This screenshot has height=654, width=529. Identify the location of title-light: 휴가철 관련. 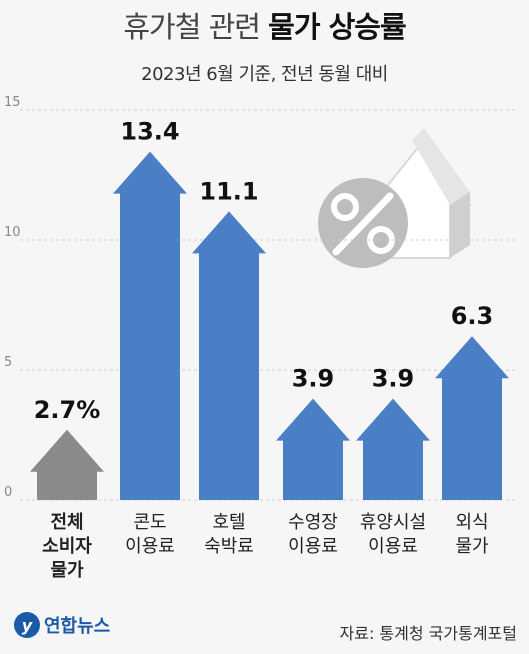
(196, 27).